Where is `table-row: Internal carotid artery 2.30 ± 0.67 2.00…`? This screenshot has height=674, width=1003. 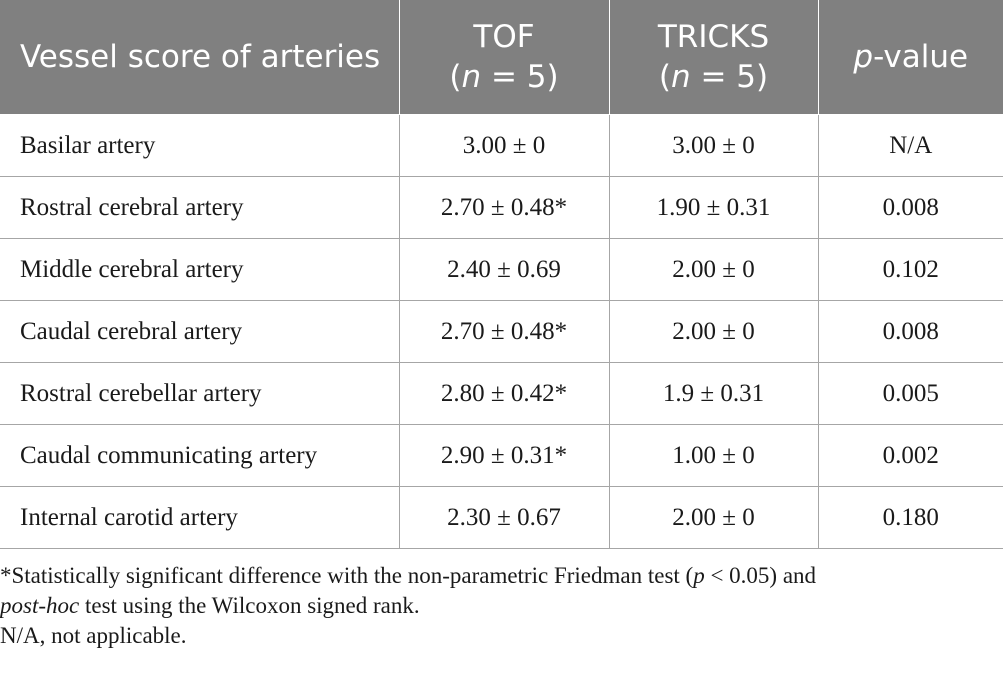 table-row: Internal carotid artery 2.30 ± 0.67 2.00… is located at coordinates (501, 517).